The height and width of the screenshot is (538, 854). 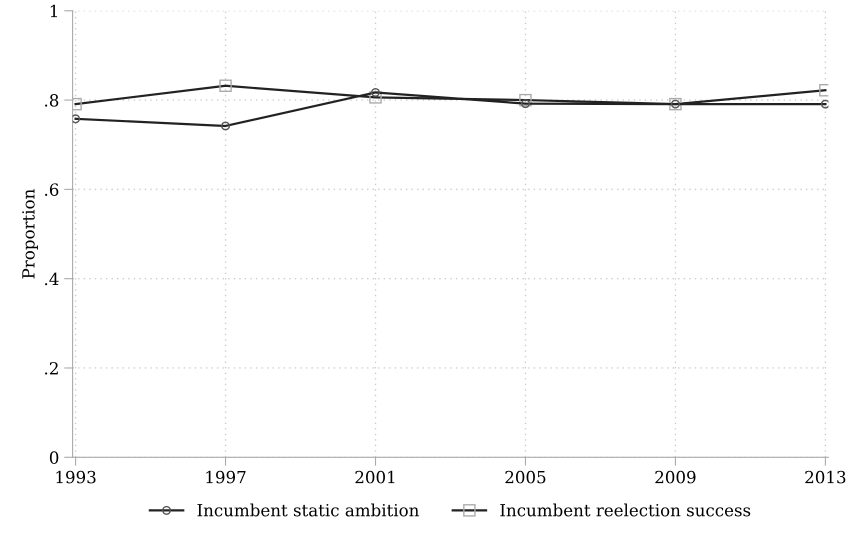 I want to click on y-tick-label: .2, so click(x=51, y=368).